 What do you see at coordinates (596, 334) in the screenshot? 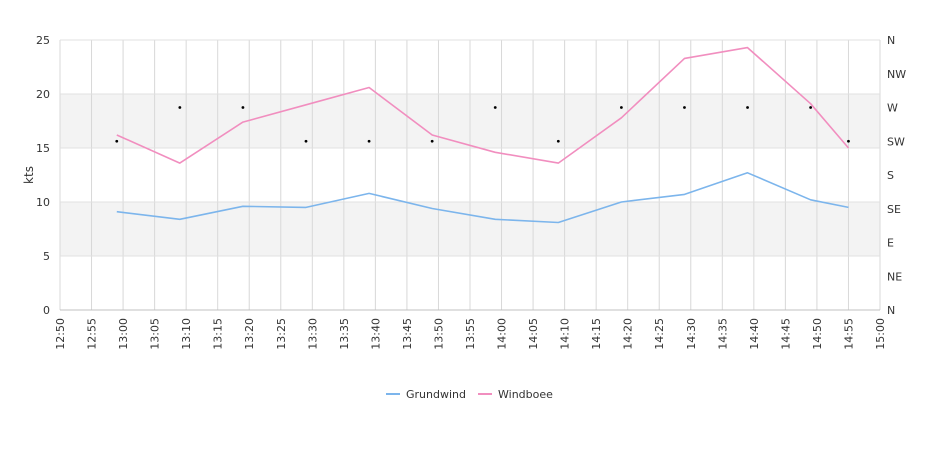
I see `x-tick-label: 14:15` at bounding box center [596, 334].